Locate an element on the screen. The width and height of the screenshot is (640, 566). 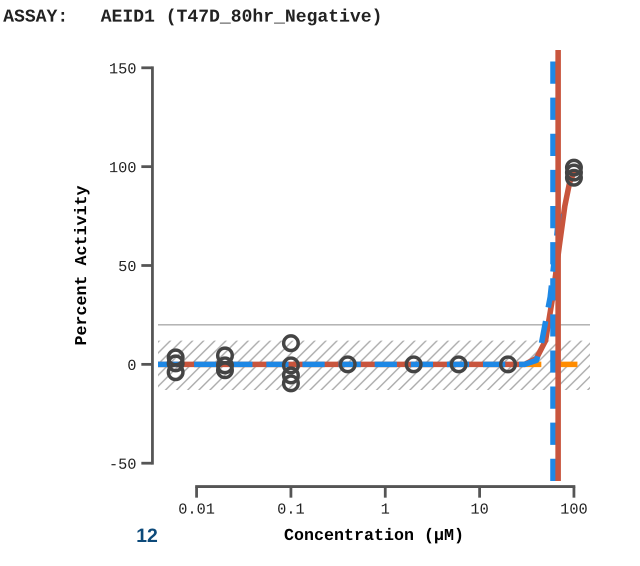
y-axis-title: Percent Activity is located at coordinates (82, 265).